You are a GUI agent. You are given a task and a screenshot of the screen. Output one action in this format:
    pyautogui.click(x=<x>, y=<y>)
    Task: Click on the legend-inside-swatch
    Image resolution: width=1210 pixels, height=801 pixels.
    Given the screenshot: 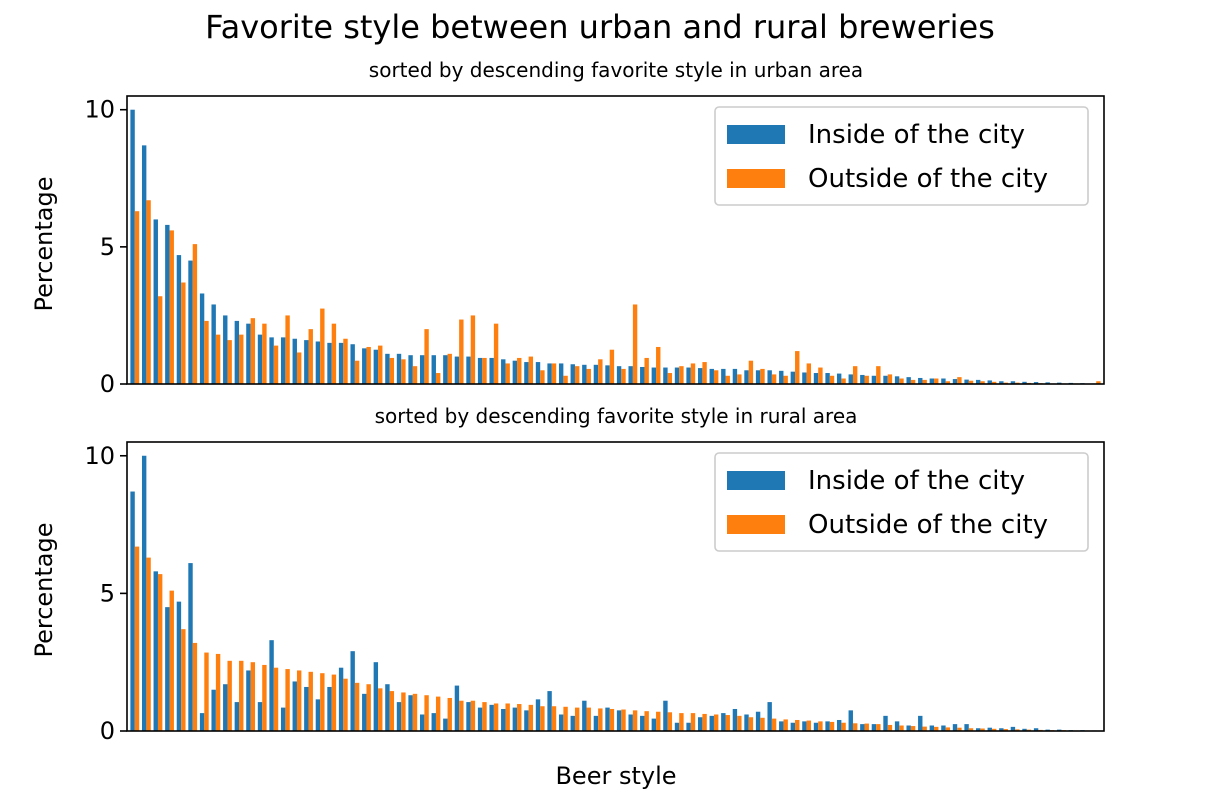 What is the action you would take?
    pyautogui.click(x=756, y=480)
    